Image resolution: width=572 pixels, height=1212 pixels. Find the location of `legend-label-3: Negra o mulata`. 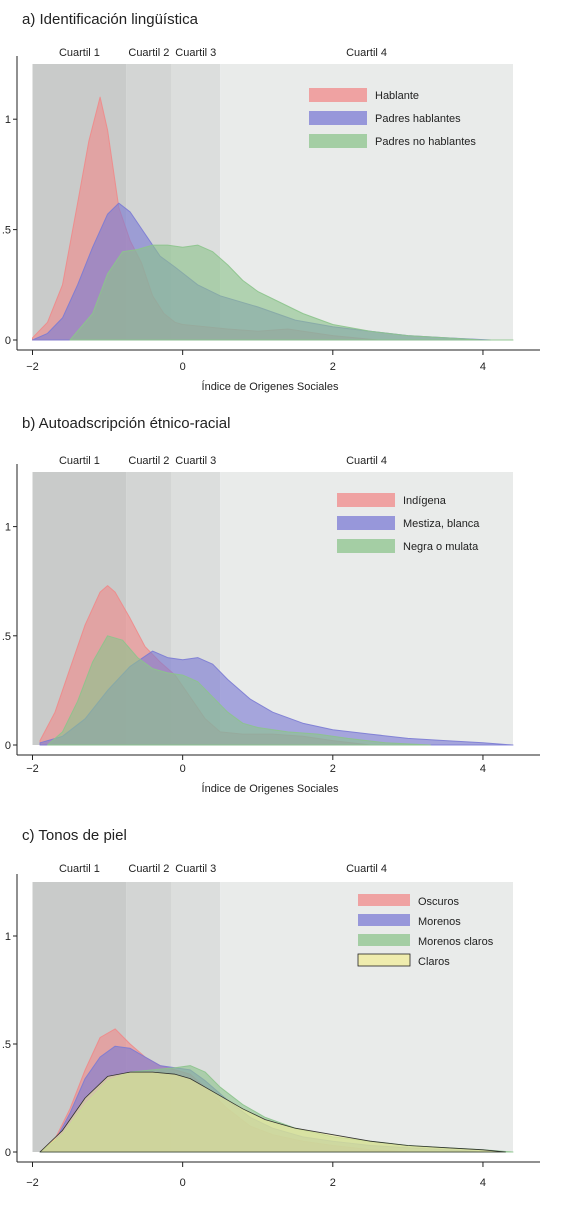

legend-label-3: Negra o mulata is located at coordinates (441, 547).